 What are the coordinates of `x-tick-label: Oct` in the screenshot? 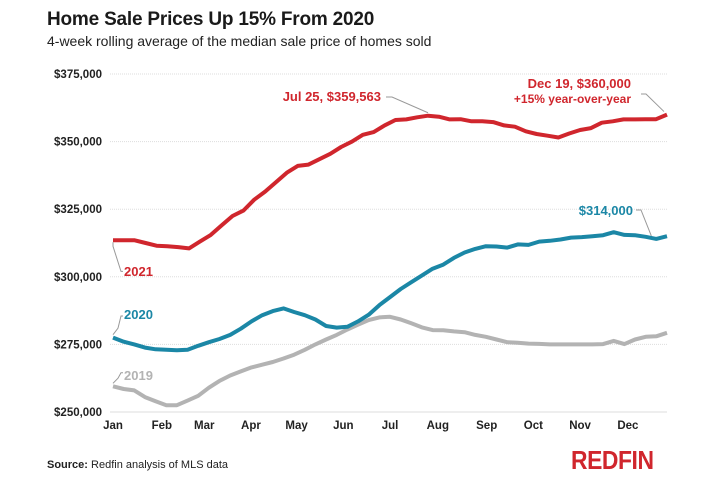 It's located at (533, 426).